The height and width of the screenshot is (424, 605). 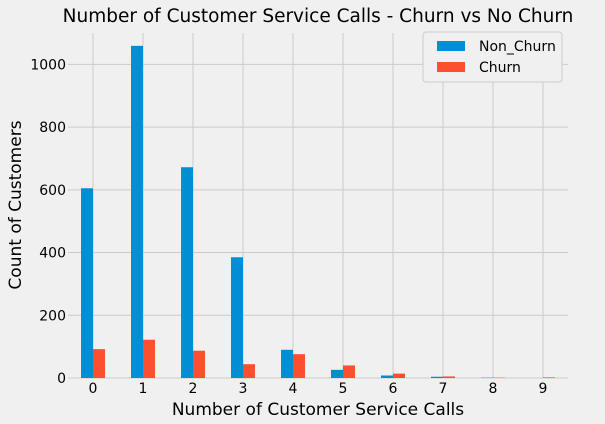 I want to click on legend-swatch-churn, so click(x=451, y=67).